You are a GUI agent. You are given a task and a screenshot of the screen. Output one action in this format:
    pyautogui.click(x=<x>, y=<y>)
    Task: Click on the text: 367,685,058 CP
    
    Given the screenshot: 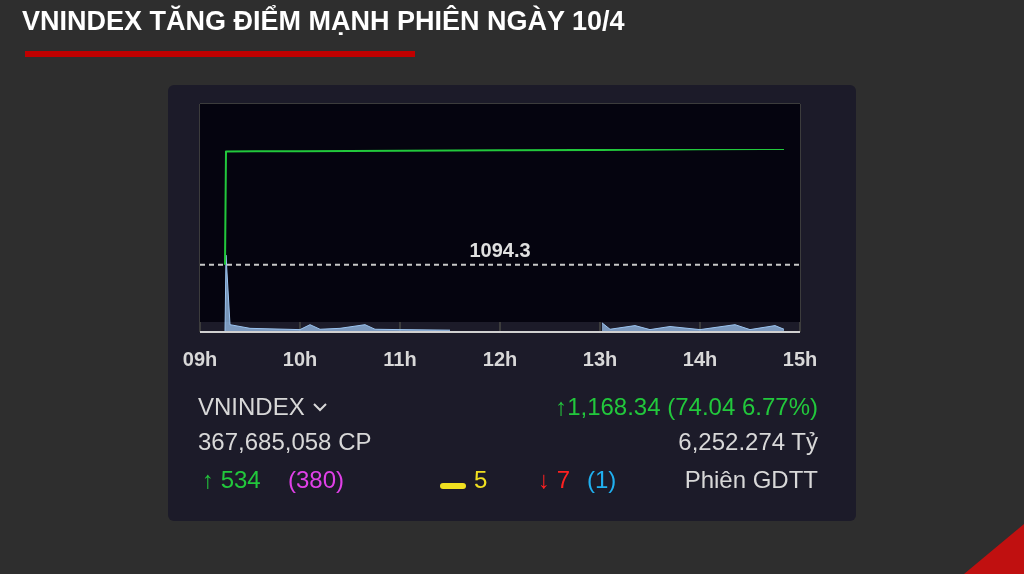 What is the action you would take?
    pyautogui.click(x=285, y=442)
    